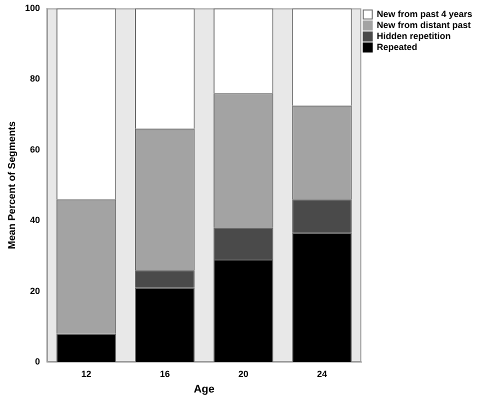 The width and height of the screenshot is (487, 398). Describe the element at coordinates (37, 361) in the screenshot. I see `y-tick-label: 0` at that location.